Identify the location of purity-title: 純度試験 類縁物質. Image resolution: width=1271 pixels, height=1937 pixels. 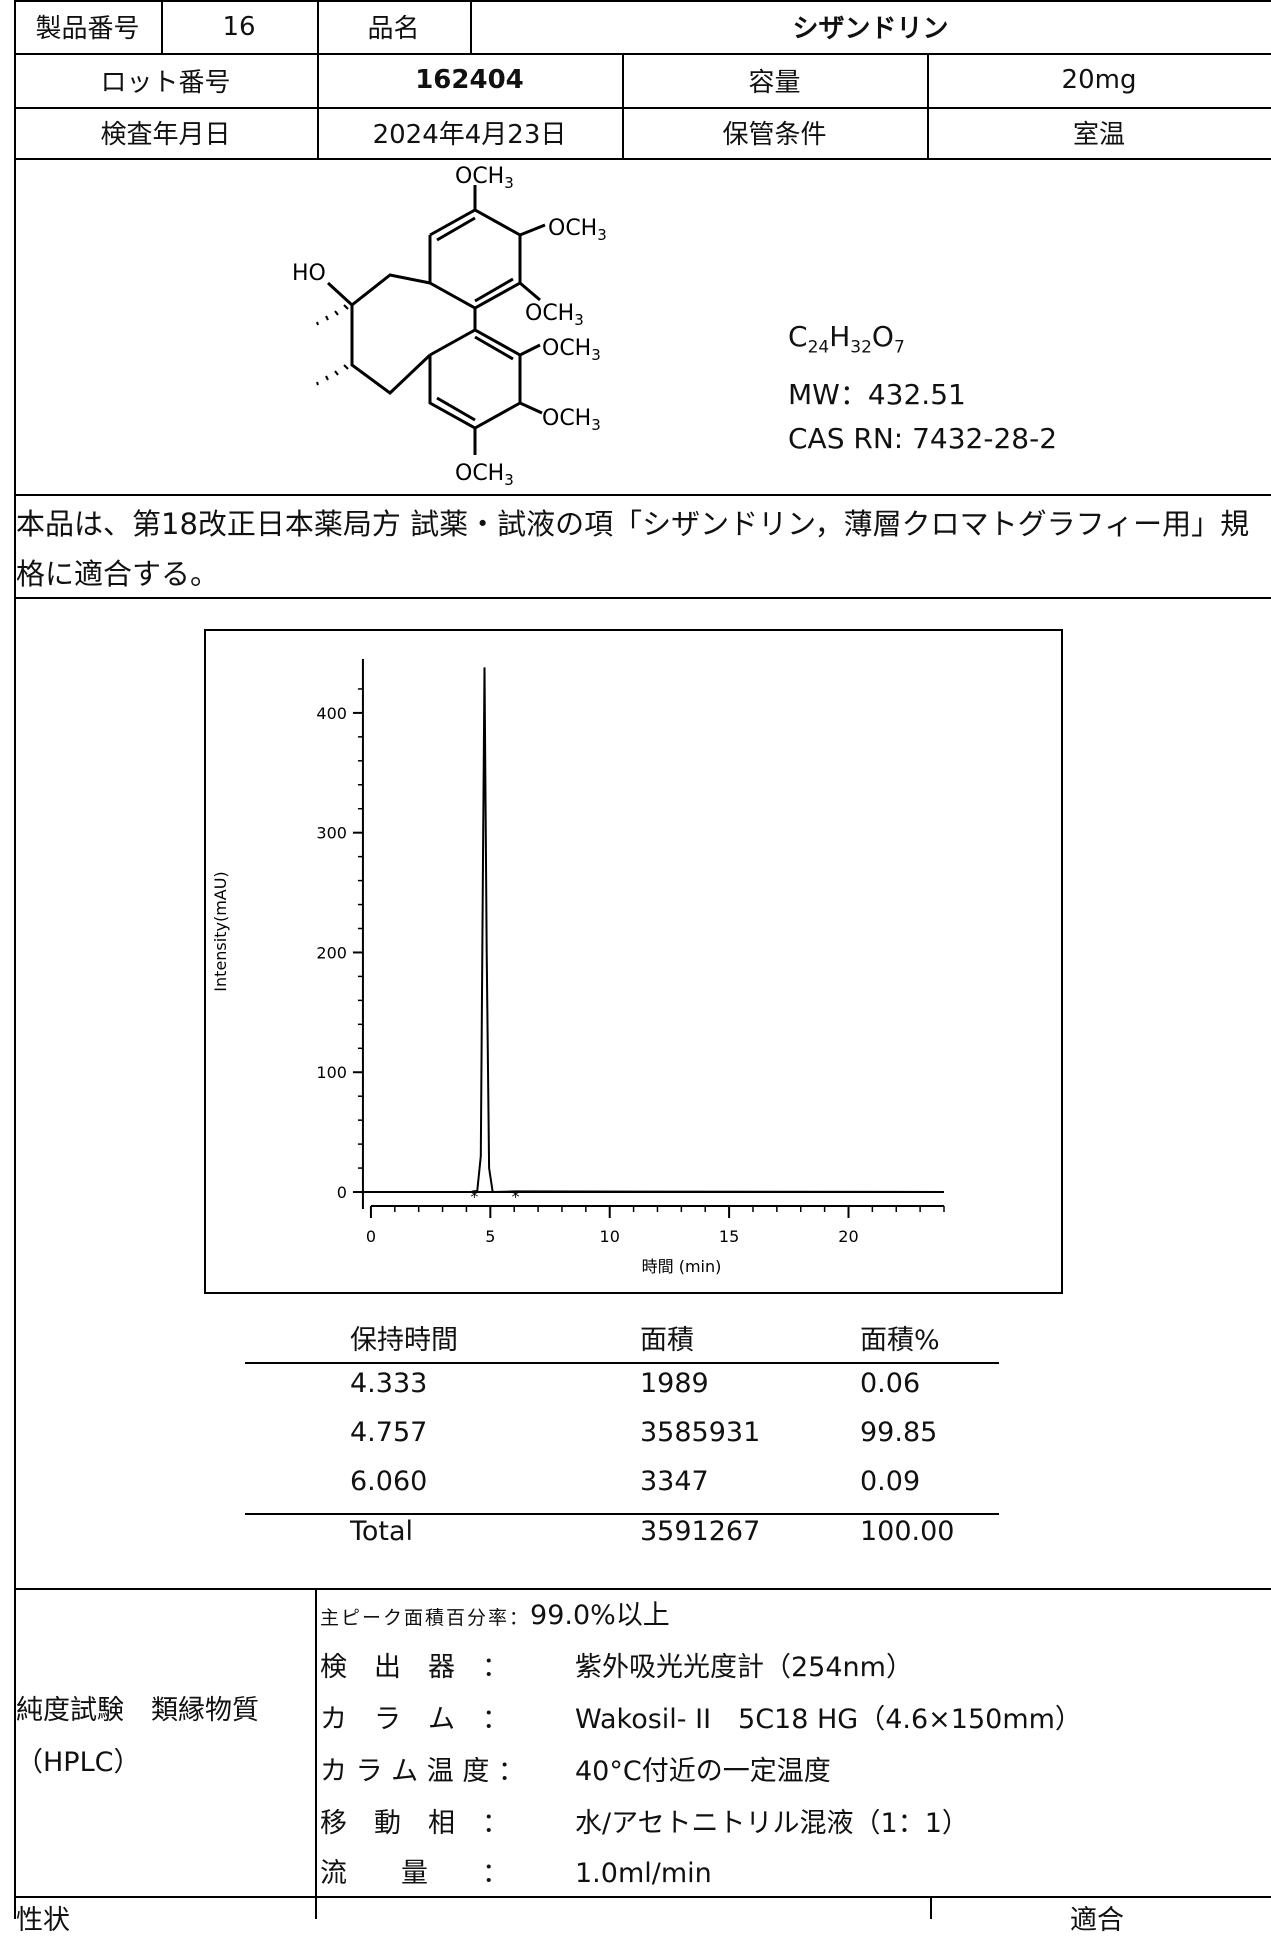
(137, 1710).